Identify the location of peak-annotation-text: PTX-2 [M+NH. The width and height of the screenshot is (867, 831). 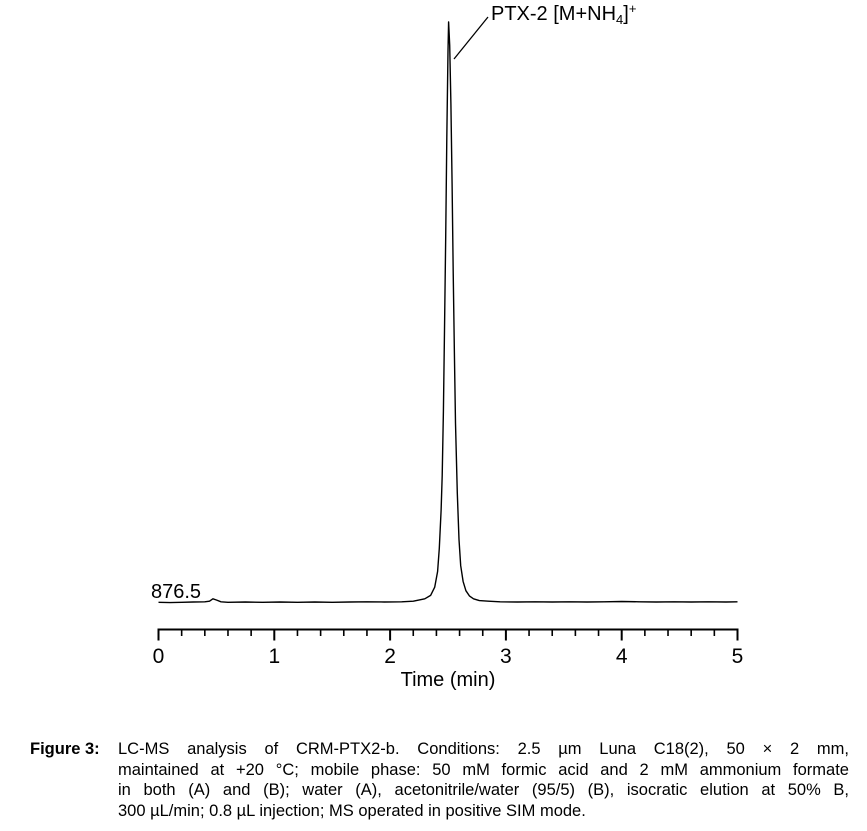
(554, 14).